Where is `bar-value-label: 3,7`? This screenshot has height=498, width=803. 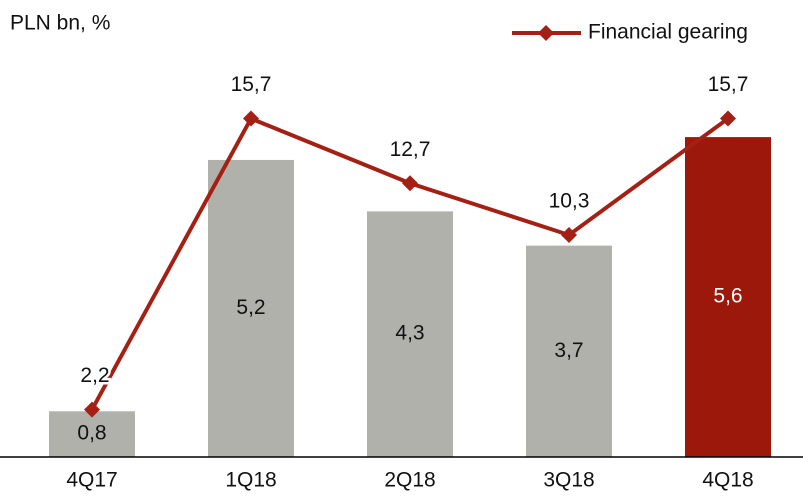
bar-value-label: 3,7 is located at coordinates (568, 350).